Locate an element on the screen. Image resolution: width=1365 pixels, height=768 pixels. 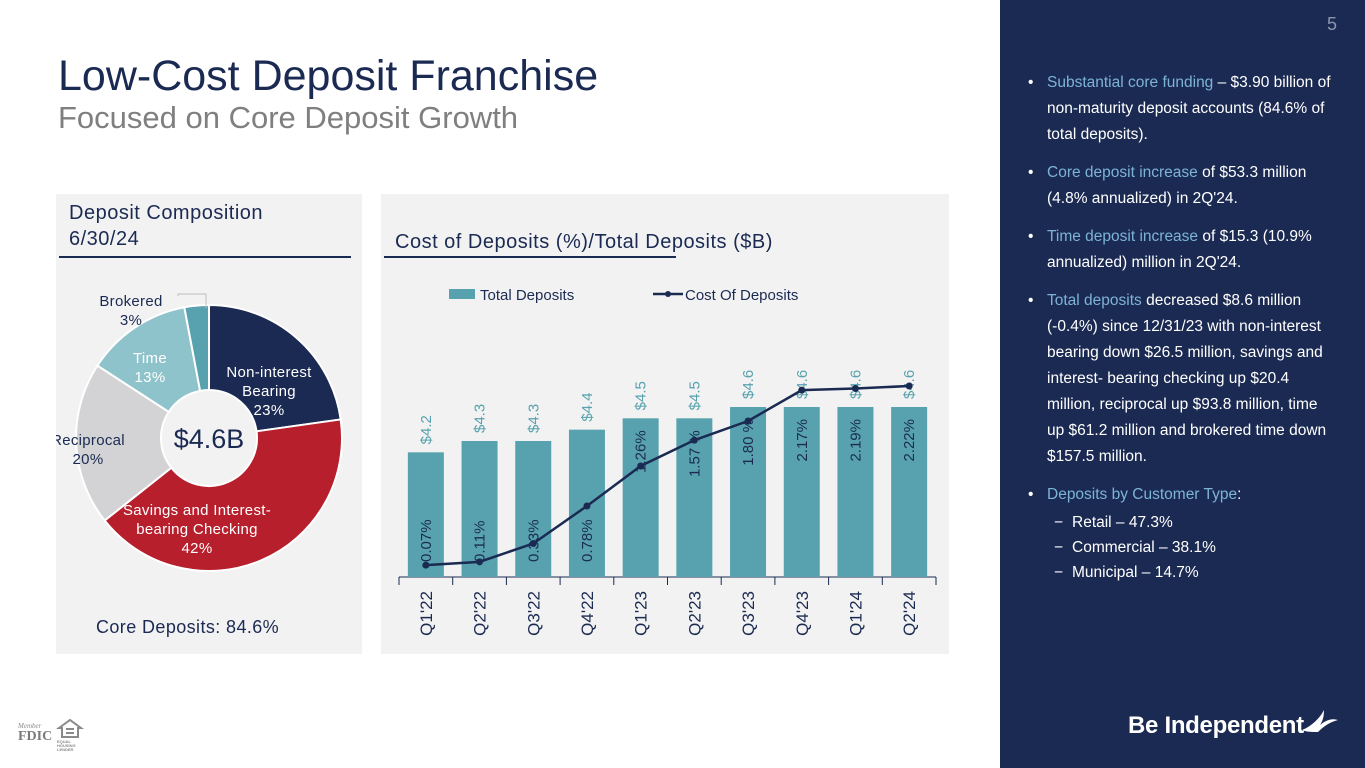
x-tick-label: Q4'23 is located at coordinates (802, 613).